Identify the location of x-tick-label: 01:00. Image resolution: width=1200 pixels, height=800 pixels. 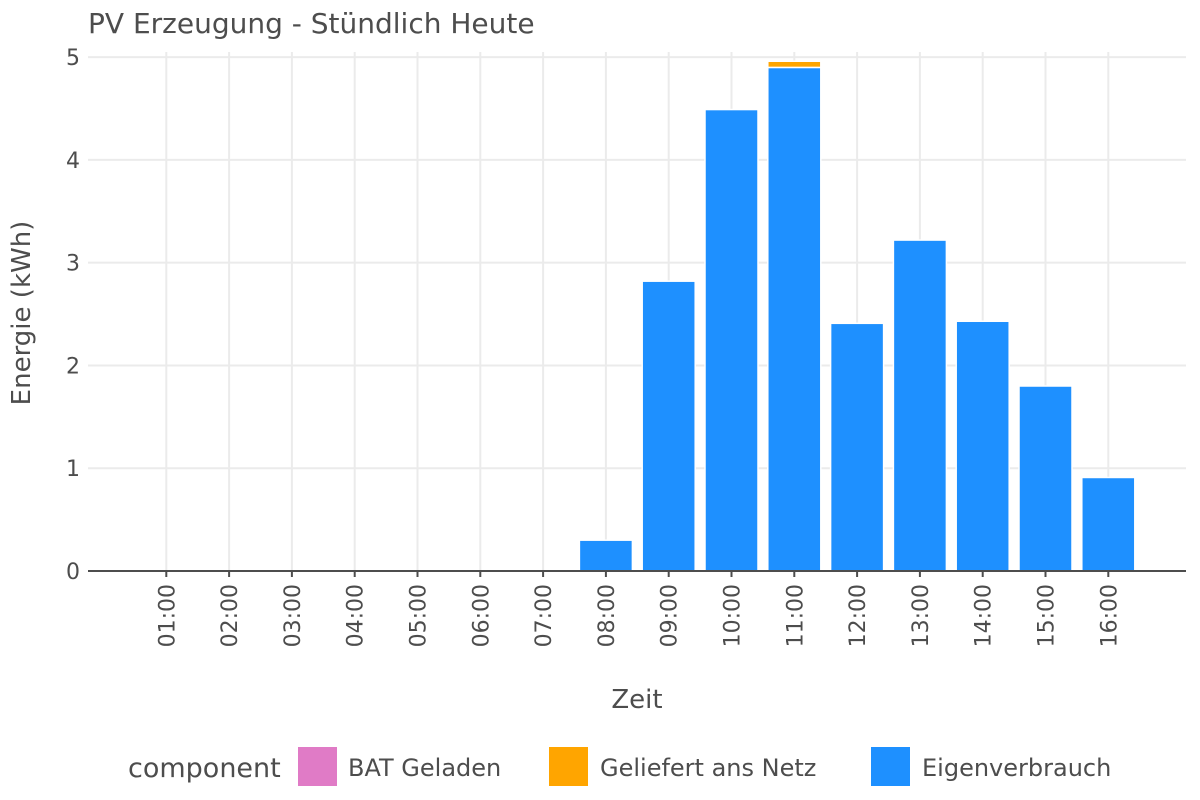
(167, 615).